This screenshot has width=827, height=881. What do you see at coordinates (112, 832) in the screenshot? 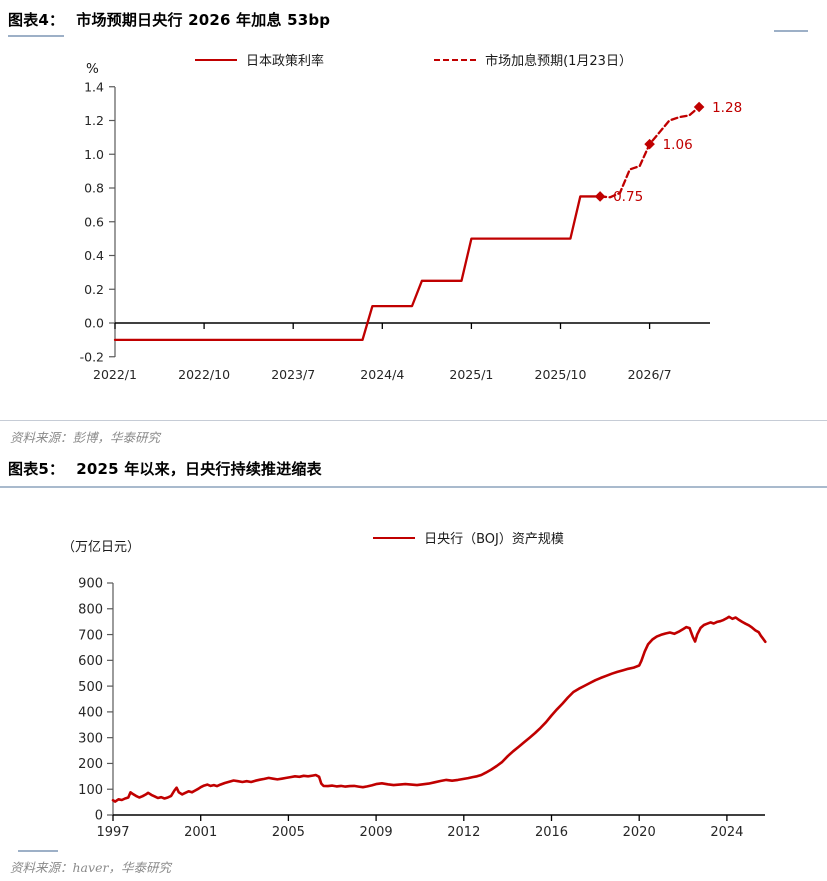
I see `x-tick-label: 1997` at bounding box center [112, 832].